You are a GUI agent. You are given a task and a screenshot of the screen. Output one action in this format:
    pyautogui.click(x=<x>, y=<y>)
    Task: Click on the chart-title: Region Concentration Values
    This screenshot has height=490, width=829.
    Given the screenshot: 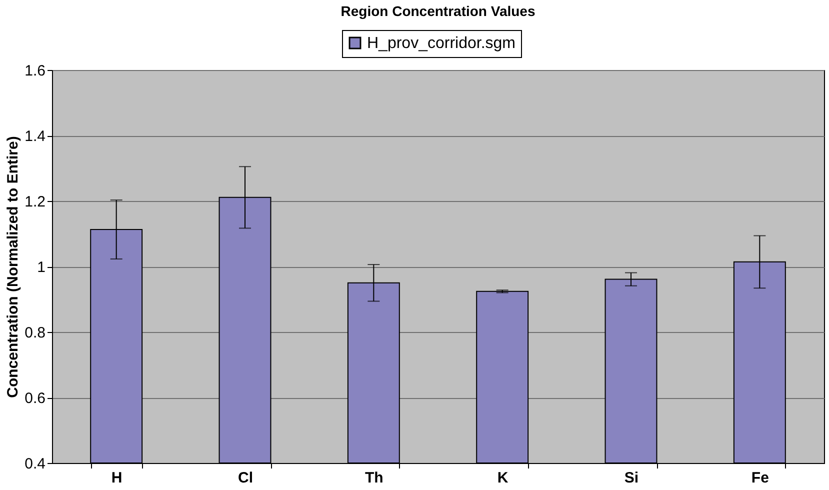 What is the action you would take?
    pyautogui.click(x=438, y=11)
    